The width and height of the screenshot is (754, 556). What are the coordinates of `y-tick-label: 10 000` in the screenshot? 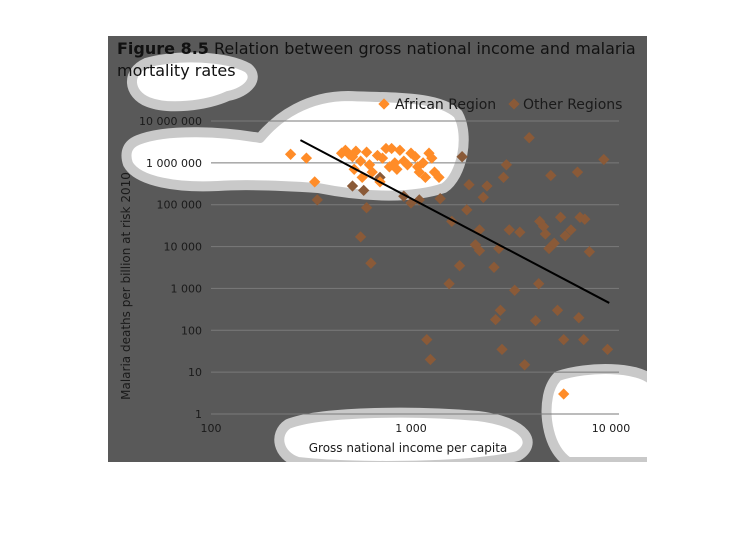 It's located at (183, 247).